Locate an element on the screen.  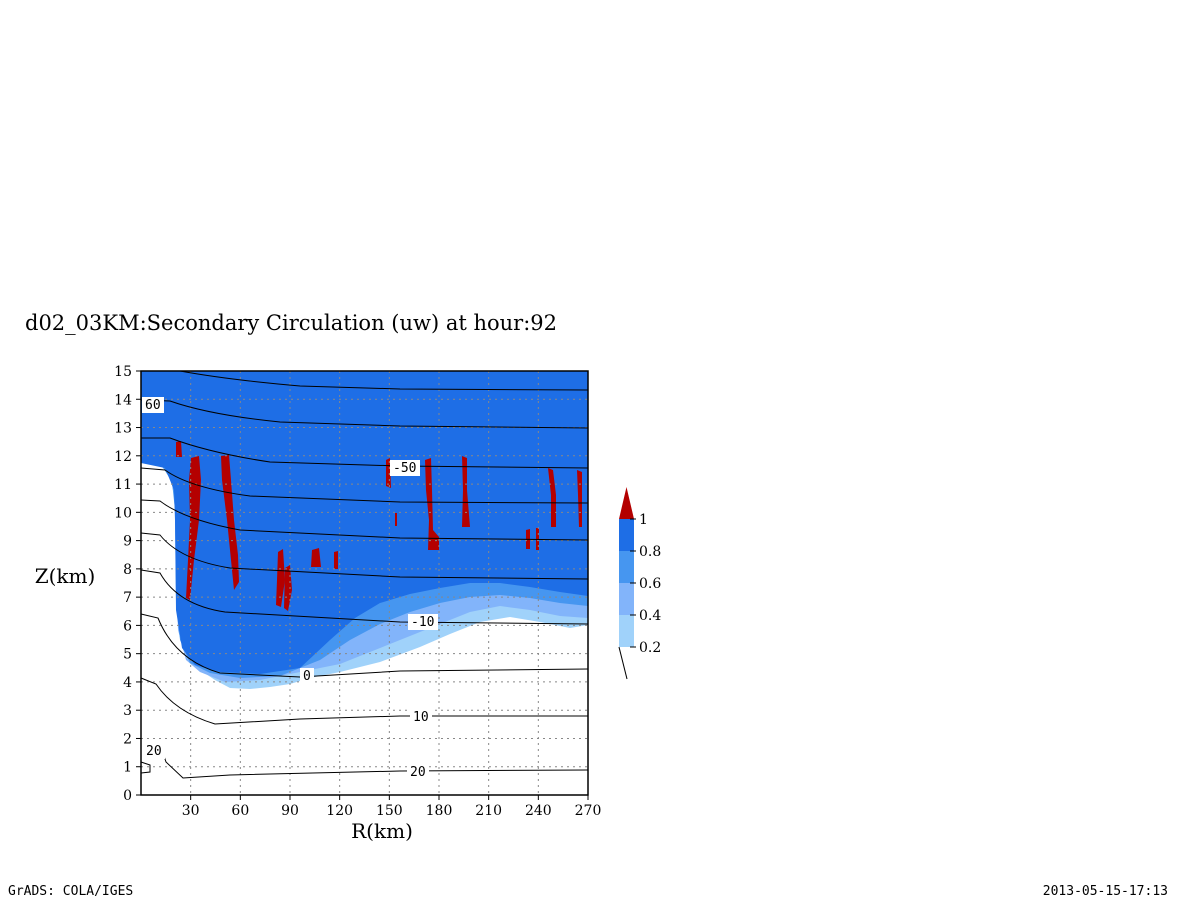
contour-label: 0 is located at coordinates (307, 676).